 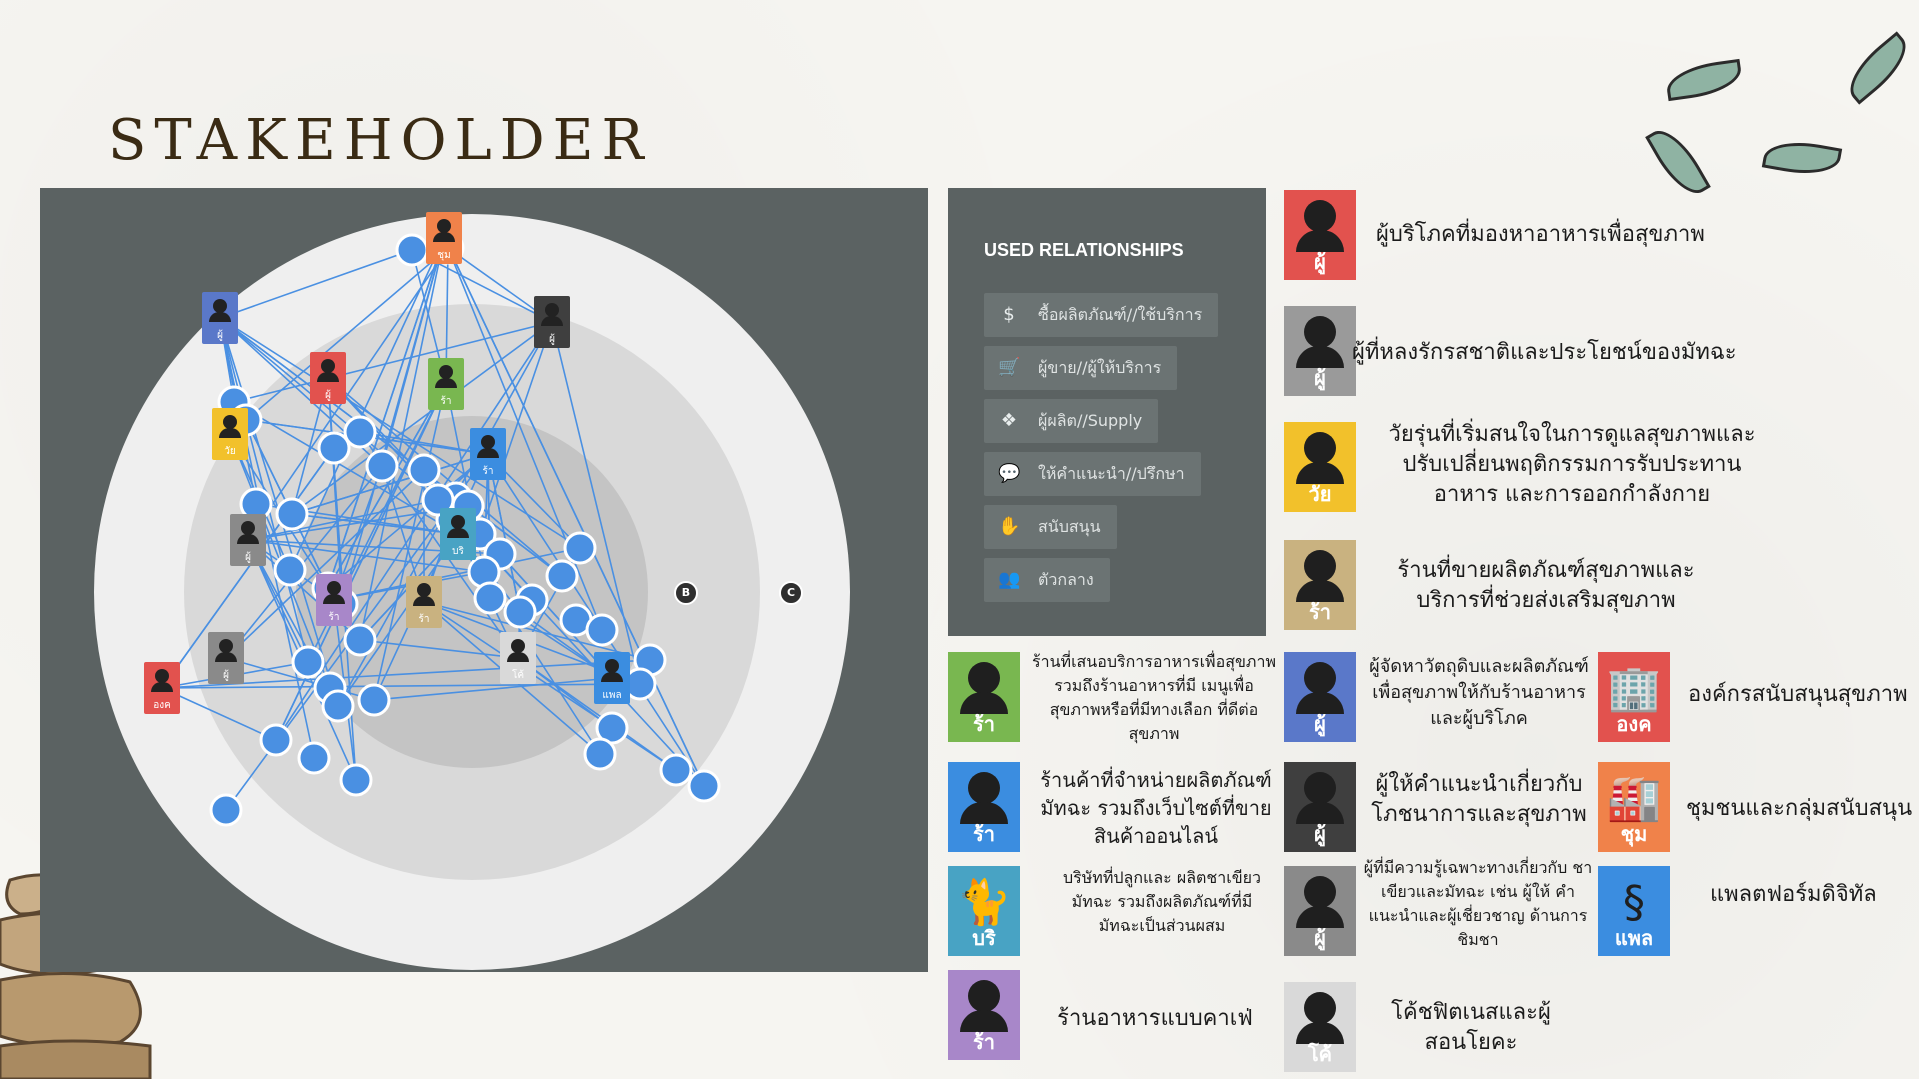 I want to click on legend-icon-matcha-lover: ผู้, so click(x=1320, y=351).